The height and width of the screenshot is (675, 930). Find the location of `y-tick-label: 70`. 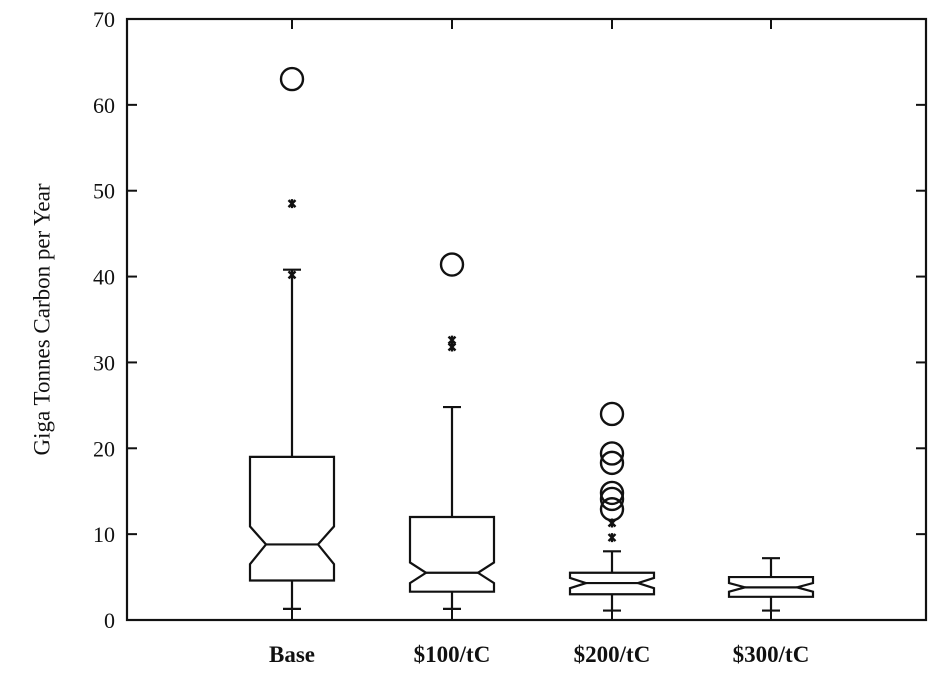

y-tick-label: 70 is located at coordinates (104, 19).